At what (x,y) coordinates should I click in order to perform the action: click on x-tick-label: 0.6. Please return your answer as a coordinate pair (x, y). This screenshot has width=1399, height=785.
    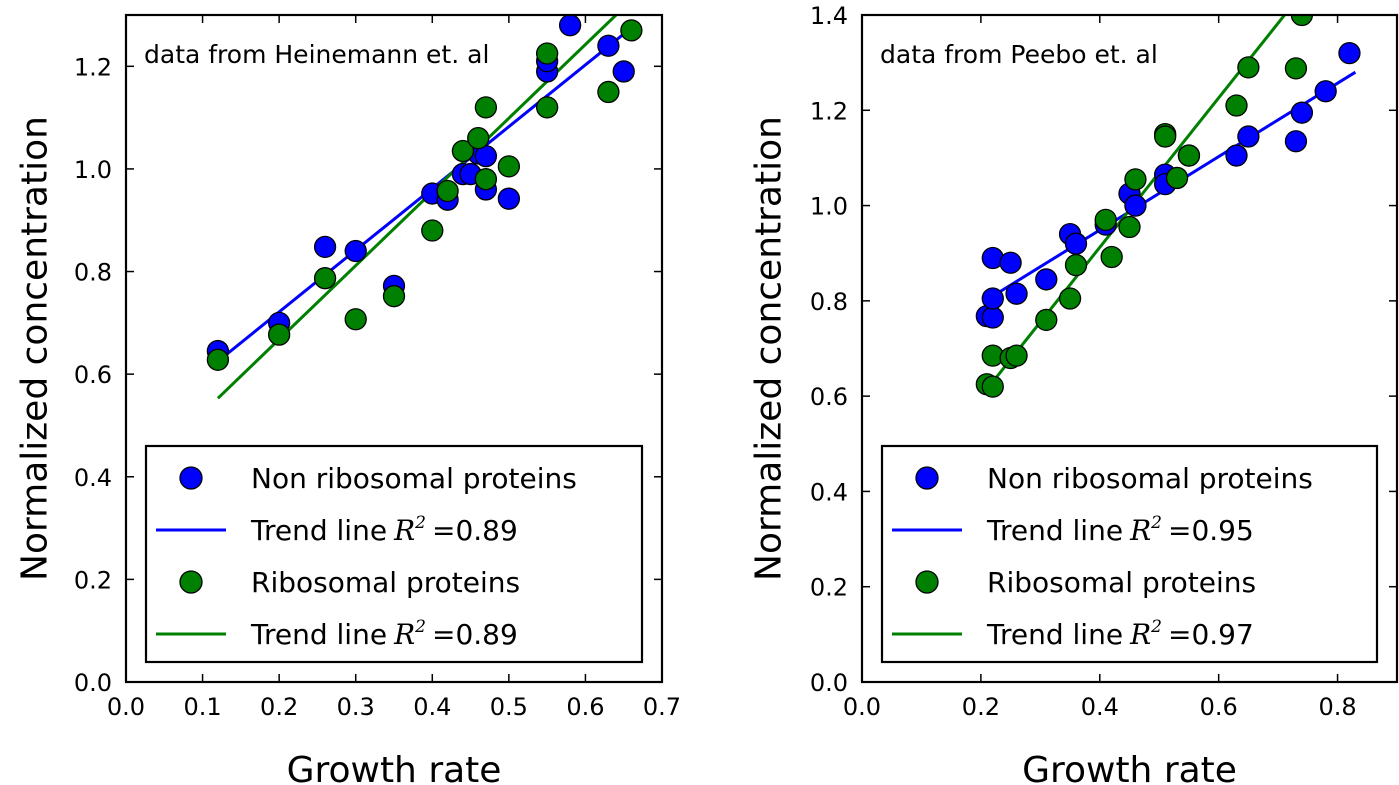
    Looking at the image, I should click on (1219, 707).